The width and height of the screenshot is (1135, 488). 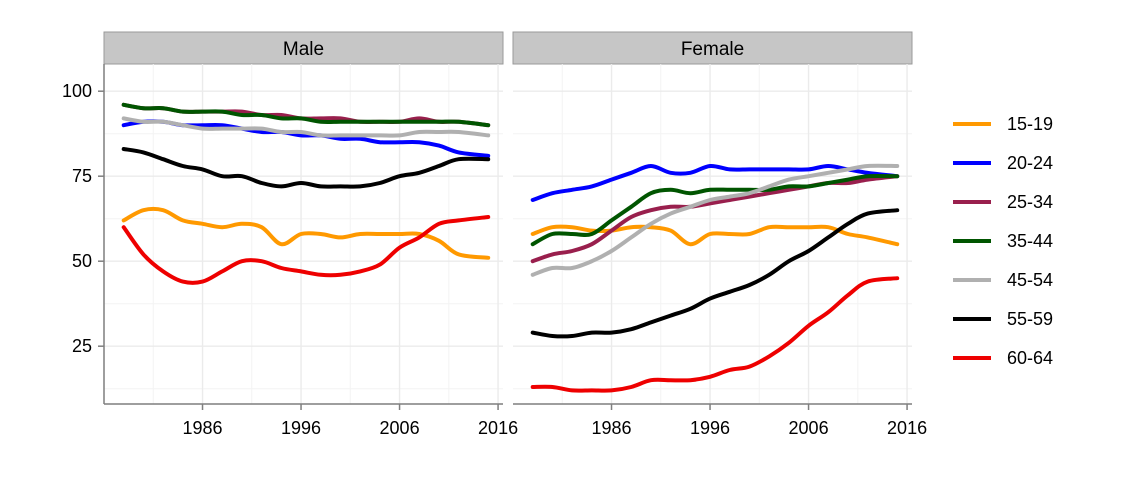 I want to click on strip-female, so click(x=712, y=48).